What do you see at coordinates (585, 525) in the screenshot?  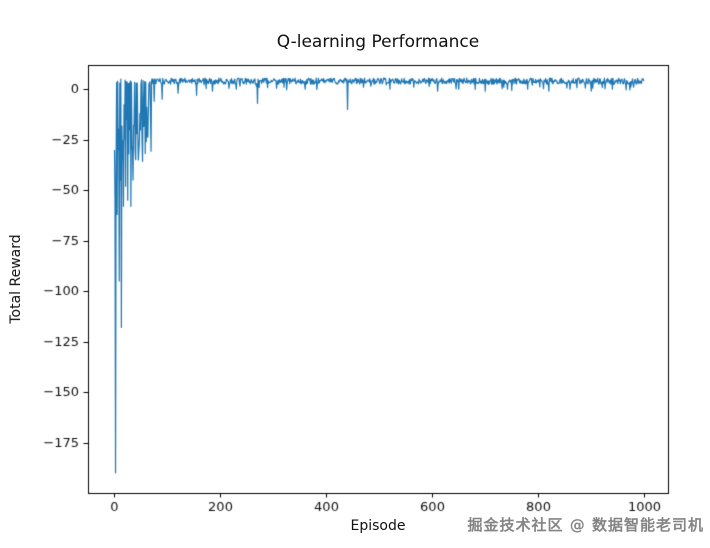 I see `watermark: 掘金技术社区 @ 数据智能老司机` at bounding box center [585, 525].